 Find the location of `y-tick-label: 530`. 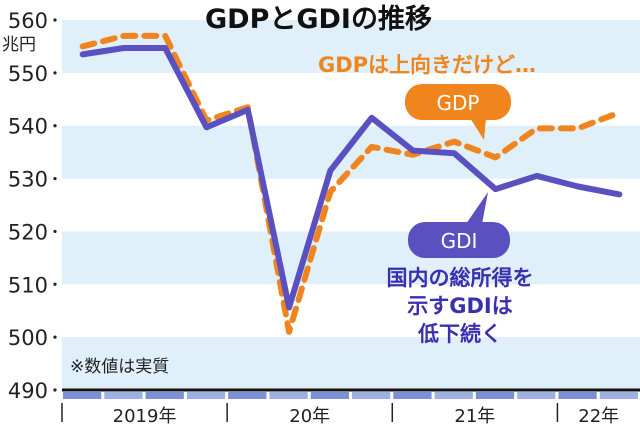

y-tick-label: 530 is located at coordinates (28, 180).